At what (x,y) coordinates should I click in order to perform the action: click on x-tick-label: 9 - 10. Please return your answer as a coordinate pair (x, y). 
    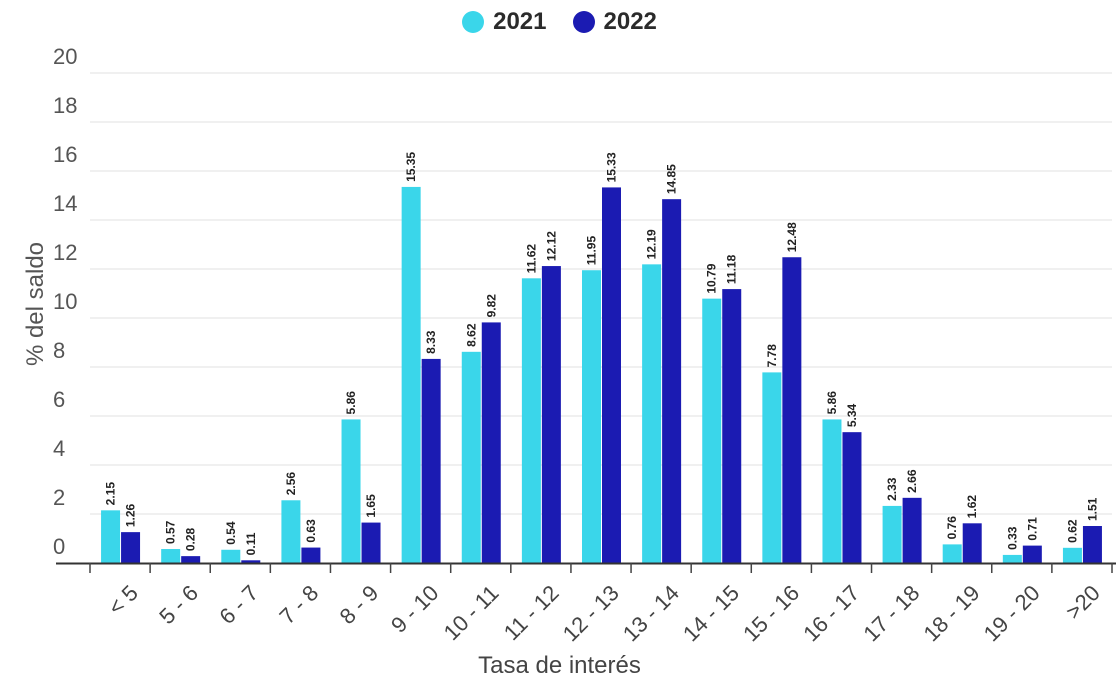
    Looking at the image, I should click on (414, 608).